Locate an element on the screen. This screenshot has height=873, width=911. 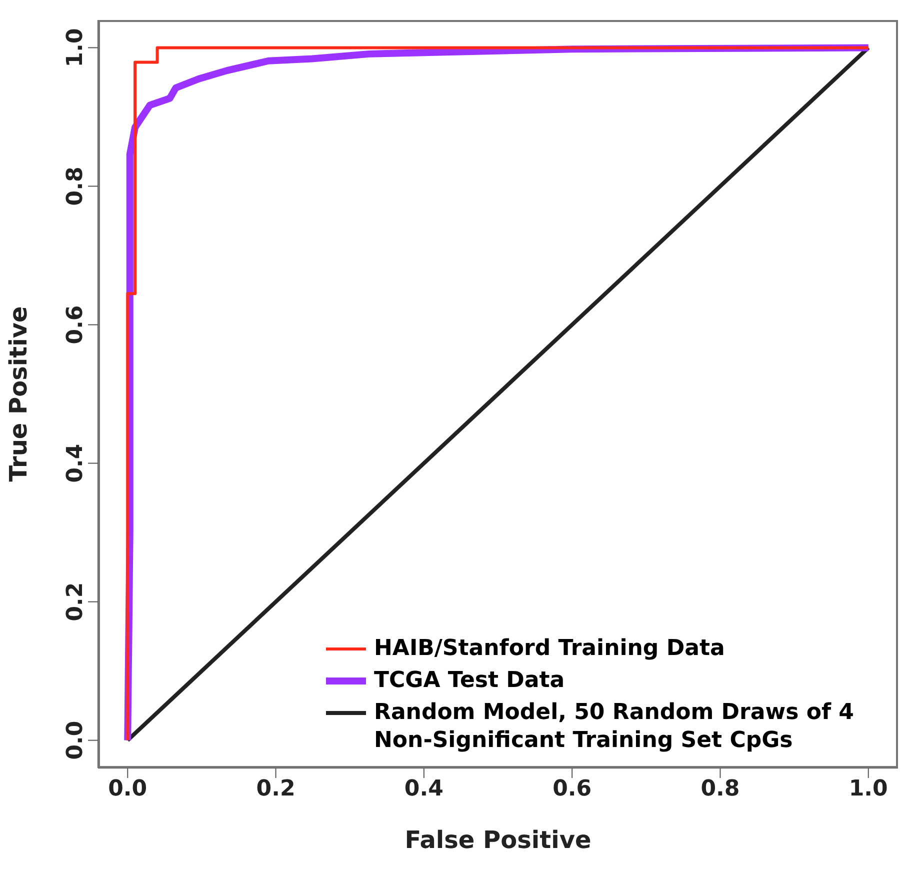
x-tick-label: 1.0 is located at coordinates (868, 789).